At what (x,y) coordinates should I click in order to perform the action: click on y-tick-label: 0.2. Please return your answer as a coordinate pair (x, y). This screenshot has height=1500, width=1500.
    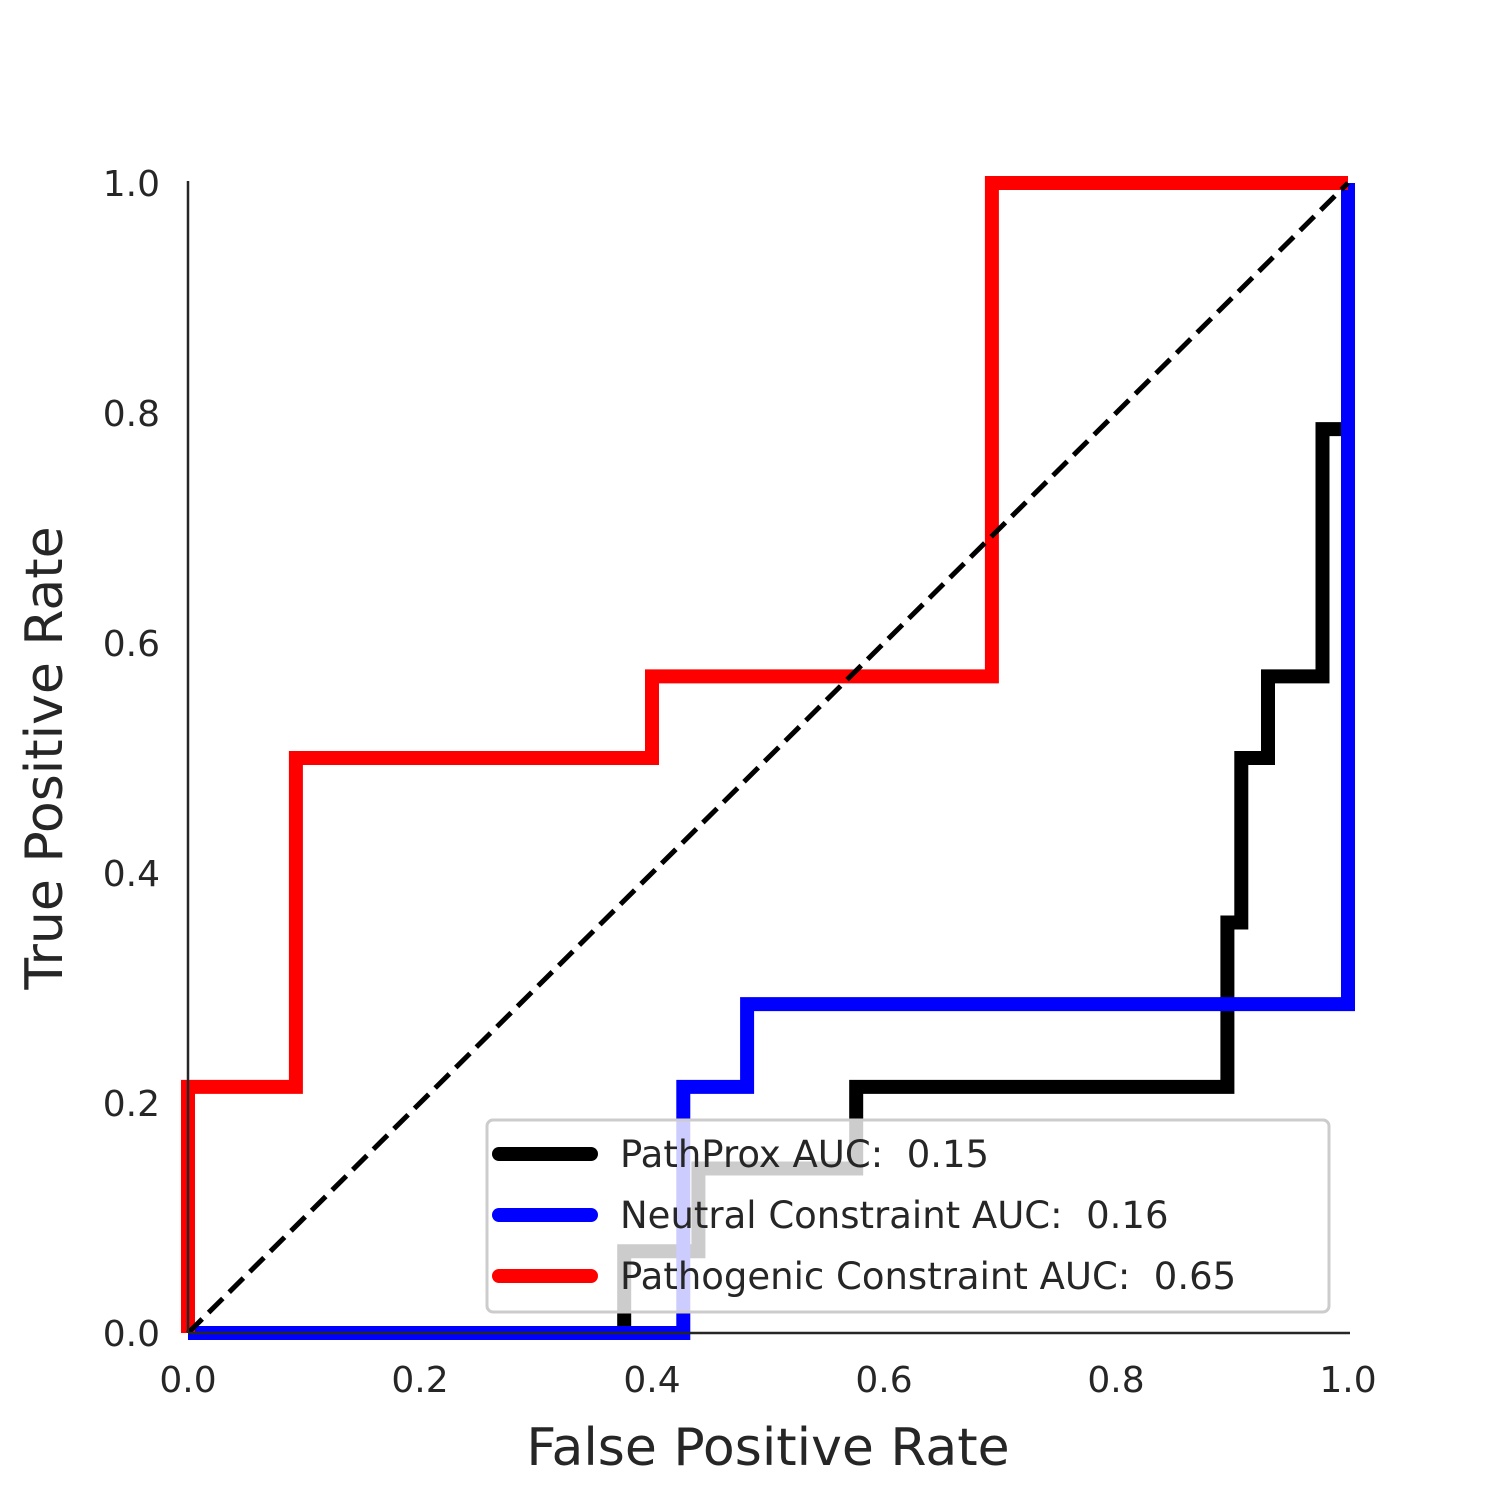
    Looking at the image, I should click on (131, 1104).